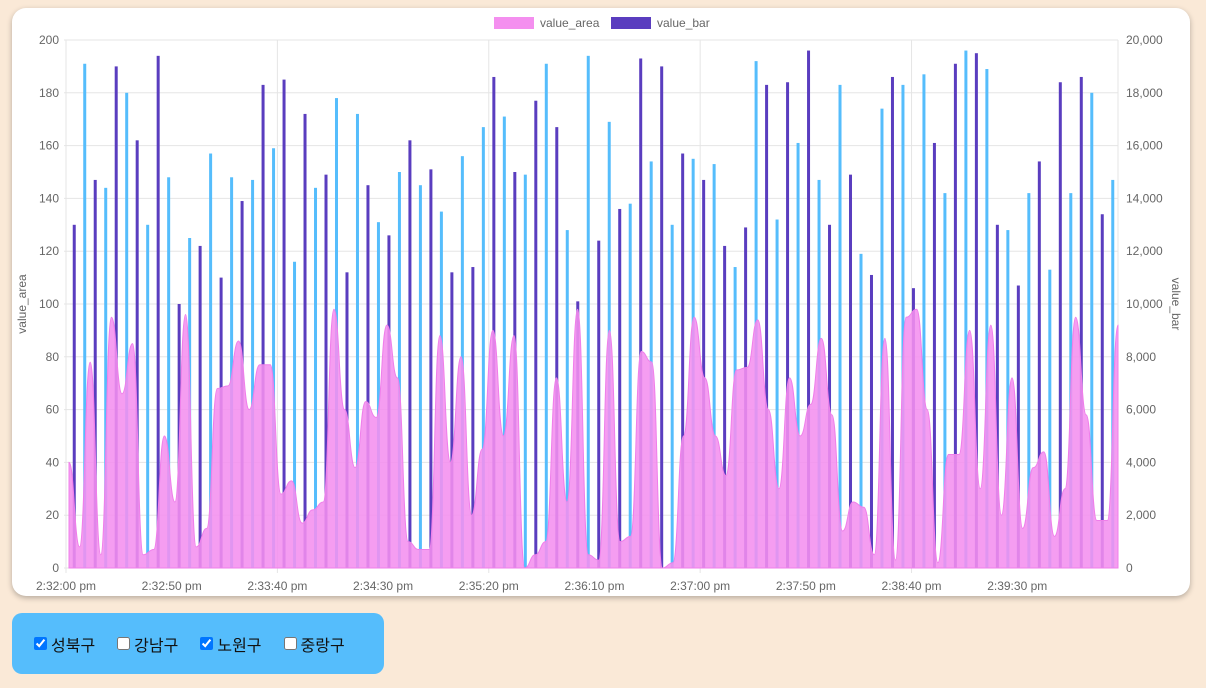  What do you see at coordinates (383, 586) in the screenshot?
I see `x-tick-label: 2:34:30 pm` at bounding box center [383, 586].